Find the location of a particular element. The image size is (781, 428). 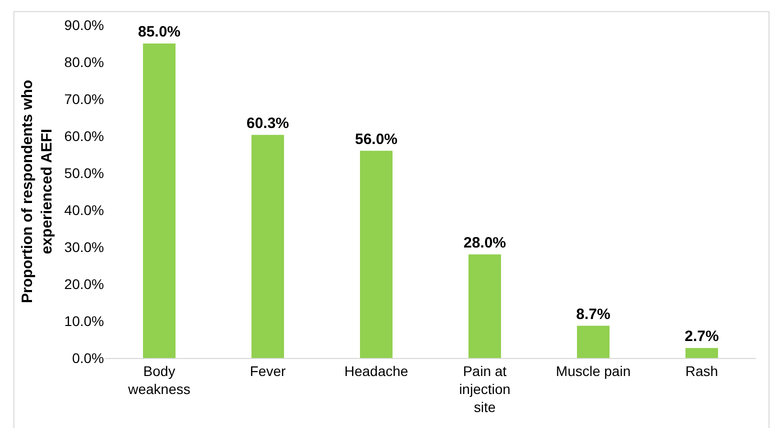

y-tick-label: 40.0% is located at coordinates (84, 210).